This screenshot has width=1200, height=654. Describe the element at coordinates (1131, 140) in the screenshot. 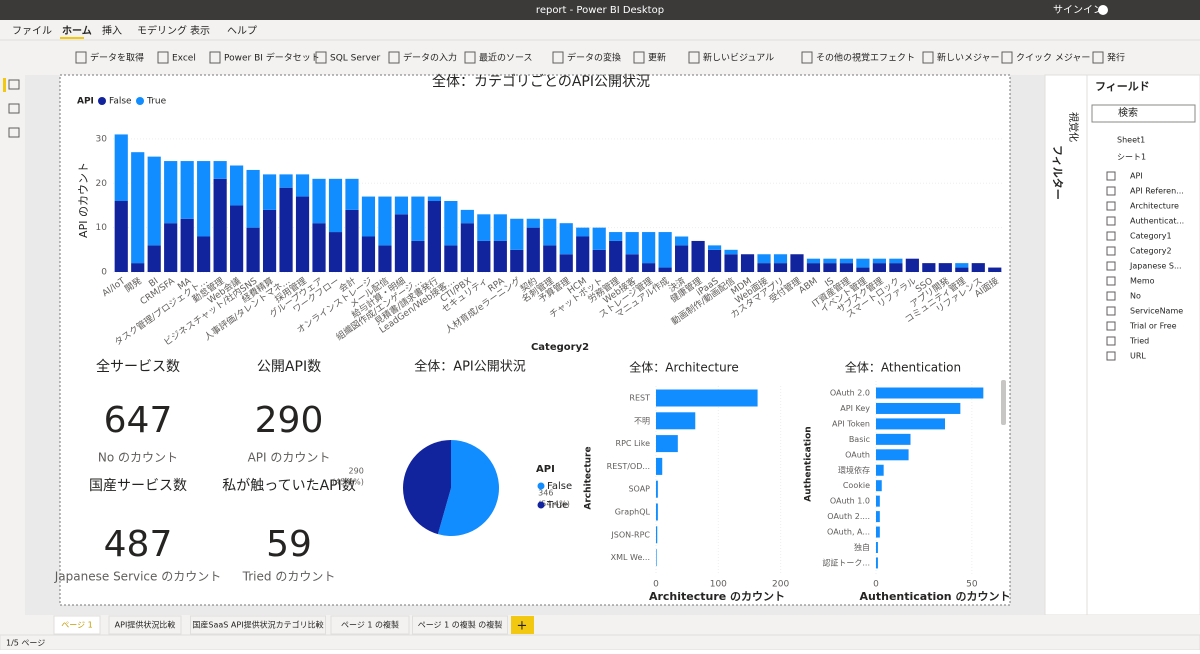

I see `table-name: Sheet1` at that location.